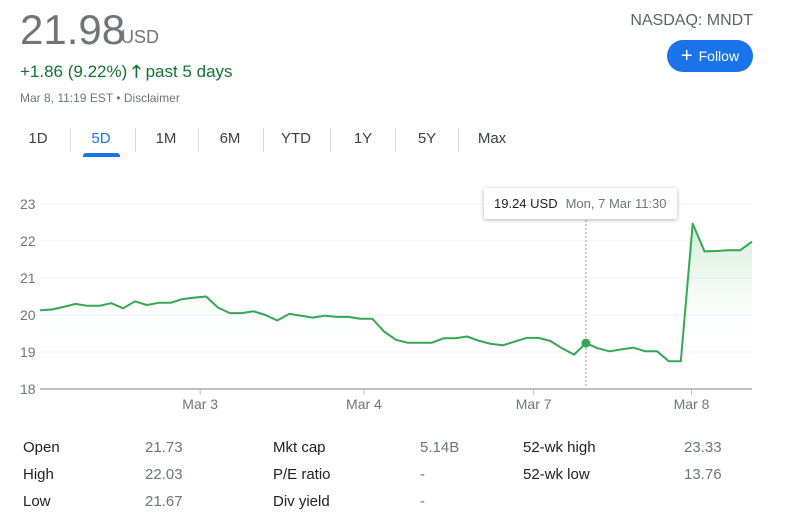 This screenshot has height=528, width=785. I want to click on timestamp: Mar 8, 11:19 EST, so click(66, 98).